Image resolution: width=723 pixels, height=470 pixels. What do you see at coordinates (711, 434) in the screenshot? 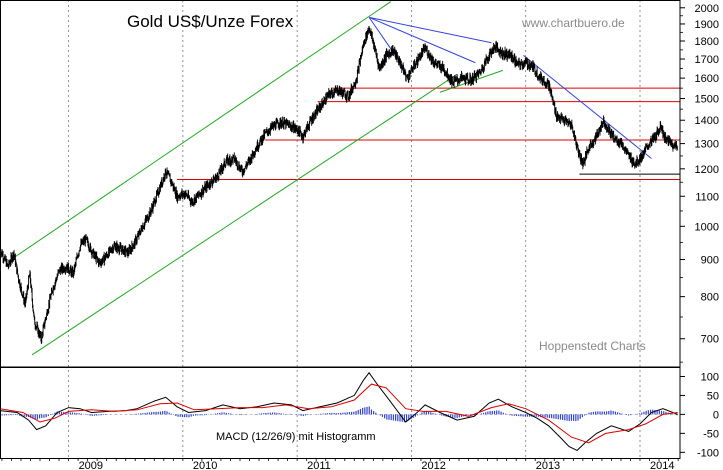
I see `macd-tick-label: -50` at bounding box center [711, 434].